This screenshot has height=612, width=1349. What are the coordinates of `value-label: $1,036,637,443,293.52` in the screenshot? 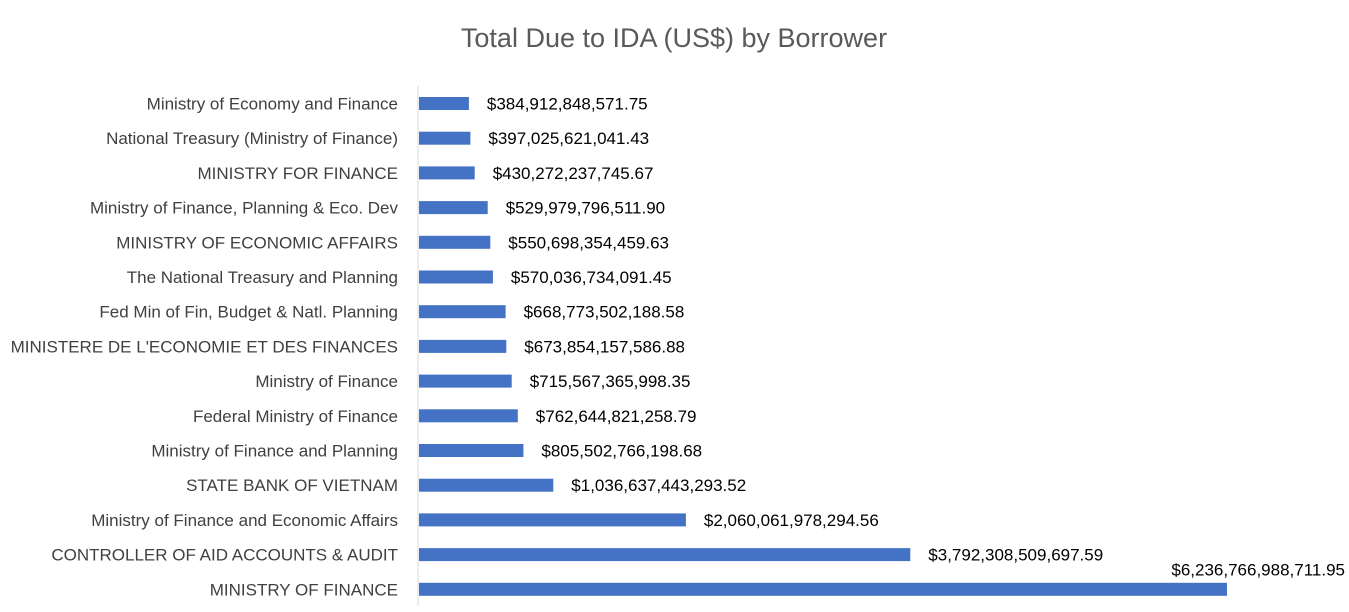 It's located at (658, 485).